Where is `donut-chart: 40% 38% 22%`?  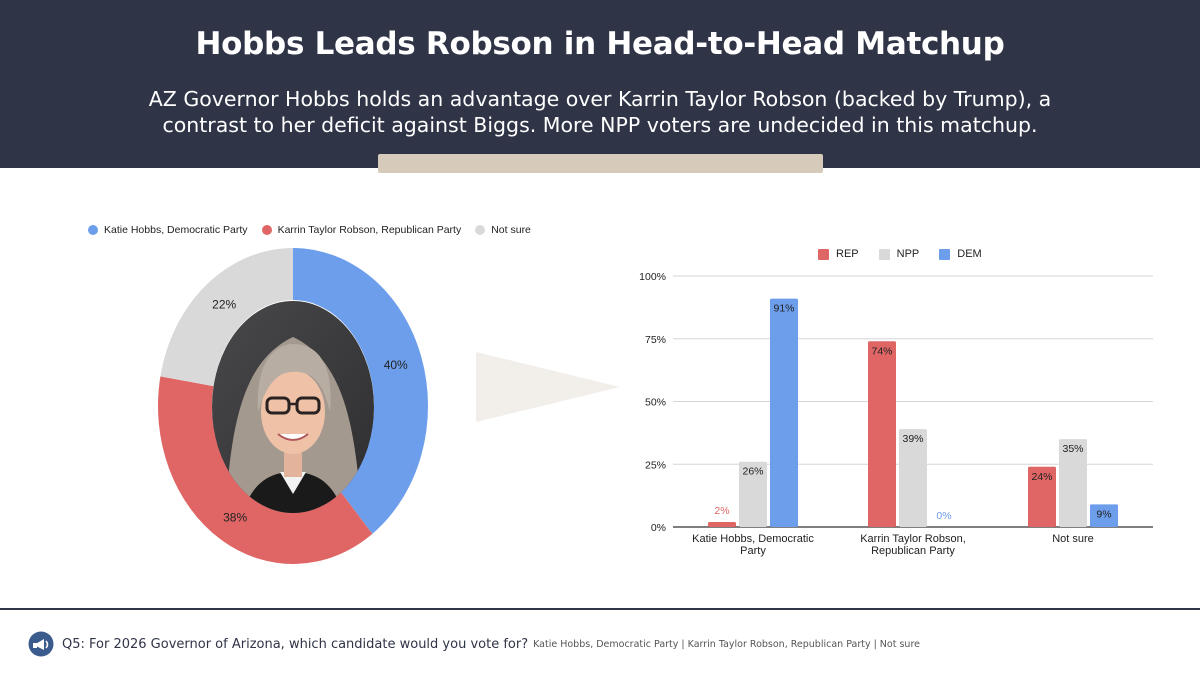 donut-chart: 40% 38% 22% is located at coordinates (293, 406).